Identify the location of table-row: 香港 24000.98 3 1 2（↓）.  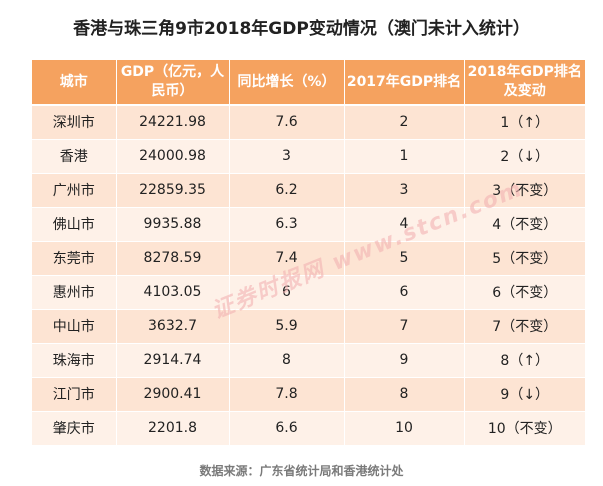
(308, 156).